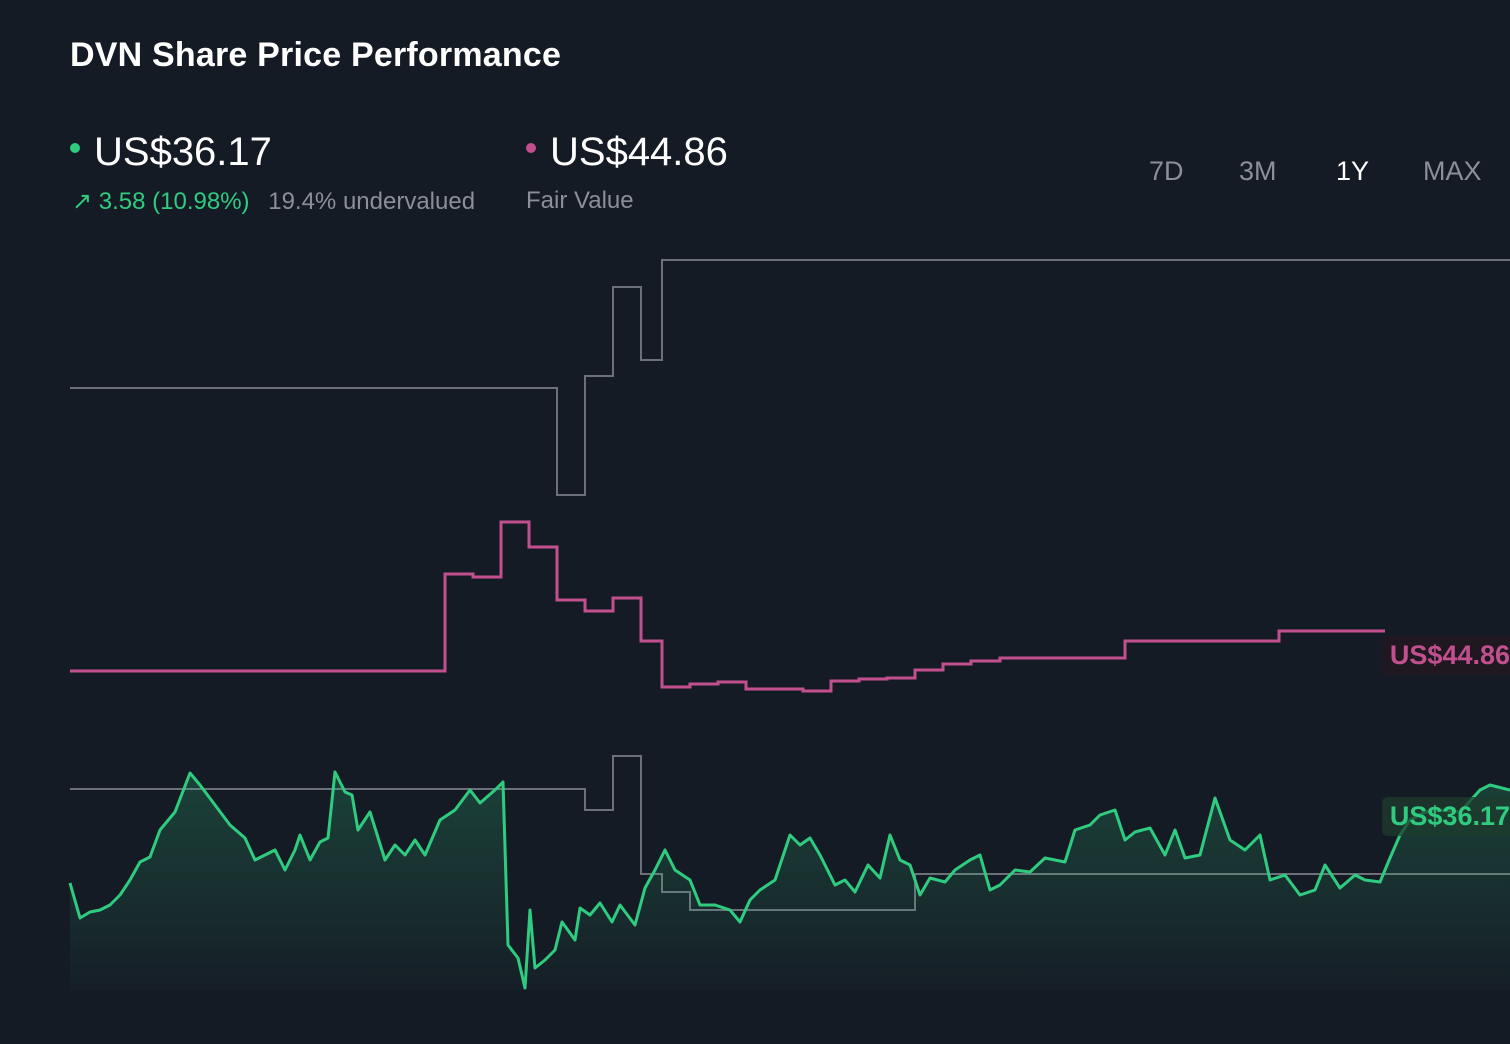 This screenshot has width=1510, height=1044. What do you see at coordinates (1353, 171) in the screenshot?
I see `tab-1y: 1Y` at bounding box center [1353, 171].